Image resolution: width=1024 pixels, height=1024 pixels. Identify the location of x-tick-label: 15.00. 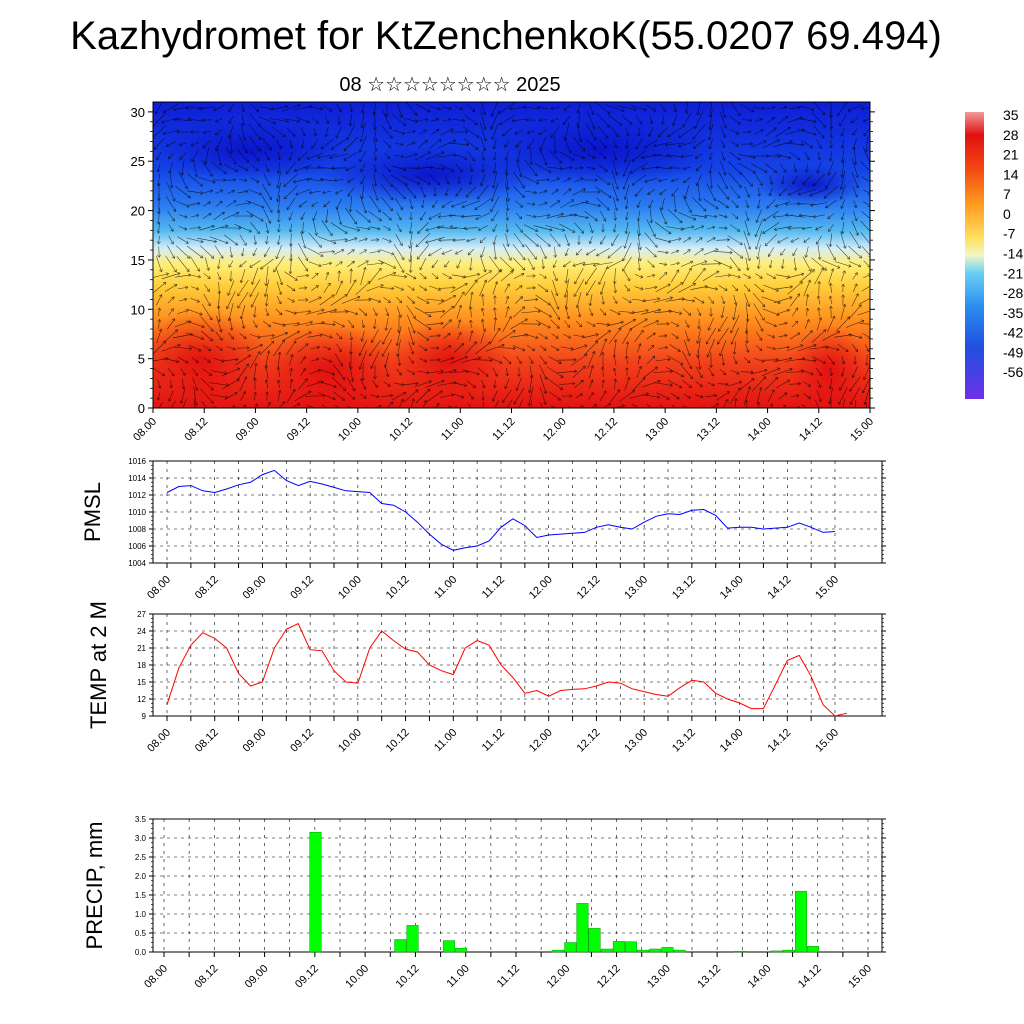
(827, 588).